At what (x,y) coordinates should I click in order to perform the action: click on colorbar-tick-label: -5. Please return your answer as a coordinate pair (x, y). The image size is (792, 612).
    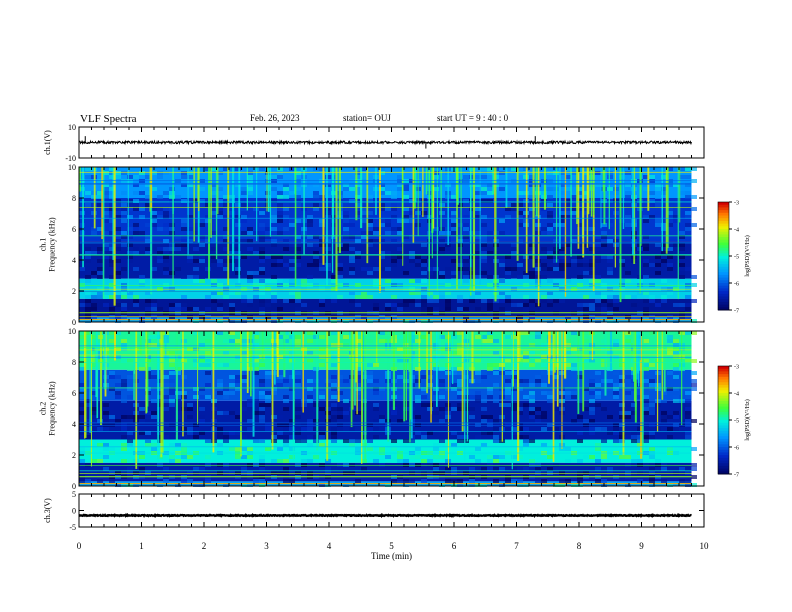
    Looking at the image, I should click on (736, 258).